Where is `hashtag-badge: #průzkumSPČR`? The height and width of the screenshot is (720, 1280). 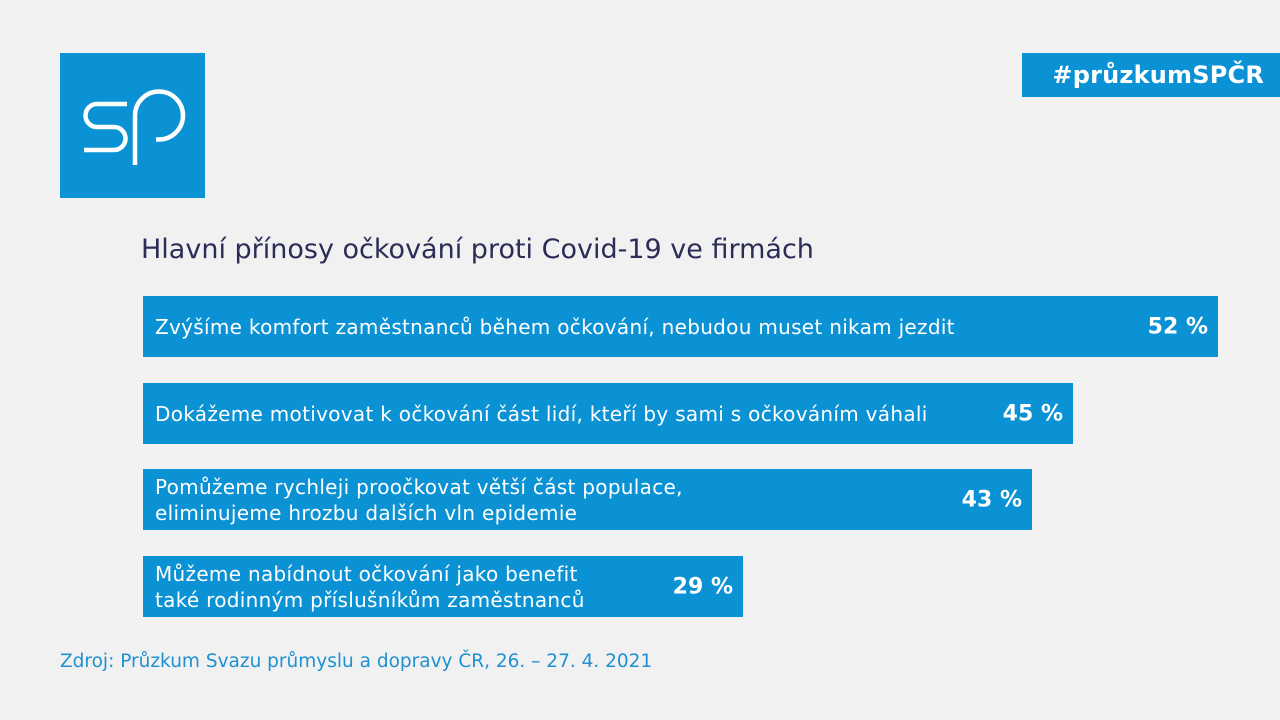
hashtag-badge: #průzkumSPČR is located at coordinates (1151, 75).